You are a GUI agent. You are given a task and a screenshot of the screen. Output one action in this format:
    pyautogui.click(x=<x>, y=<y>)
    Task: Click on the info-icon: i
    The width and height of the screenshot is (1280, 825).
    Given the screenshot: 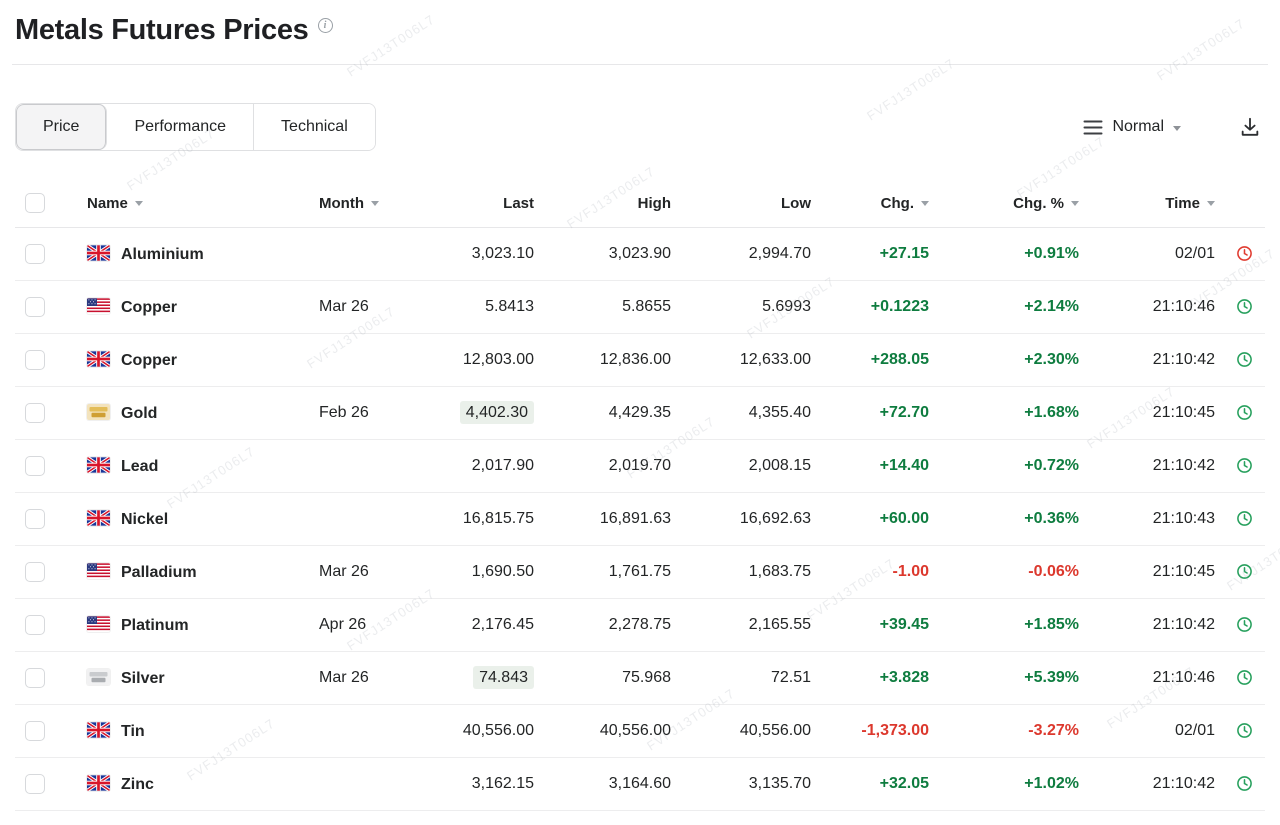 What is the action you would take?
    pyautogui.click(x=325, y=25)
    